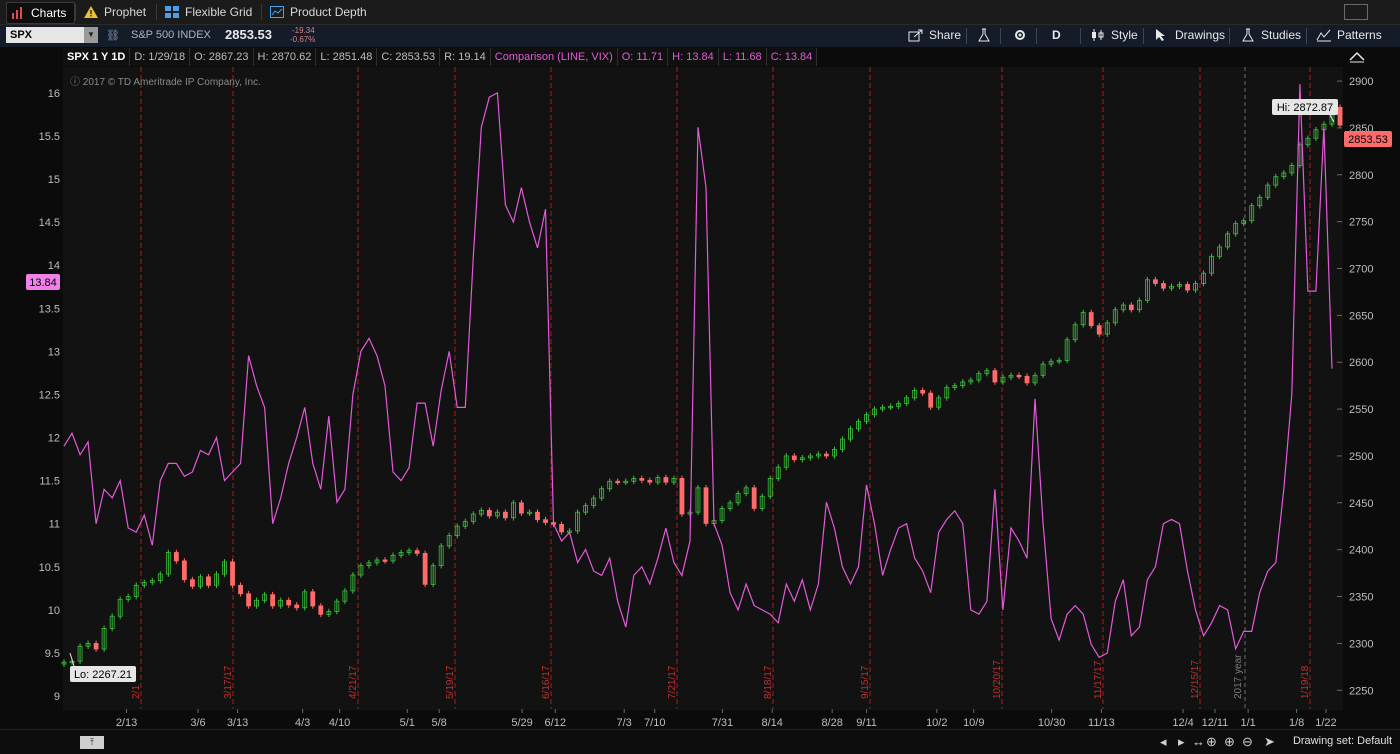 This screenshot has height=754, width=1400. What do you see at coordinates (1270, 35) in the screenshot?
I see `studies-button: Studies` at bounding box center [1270, 35].